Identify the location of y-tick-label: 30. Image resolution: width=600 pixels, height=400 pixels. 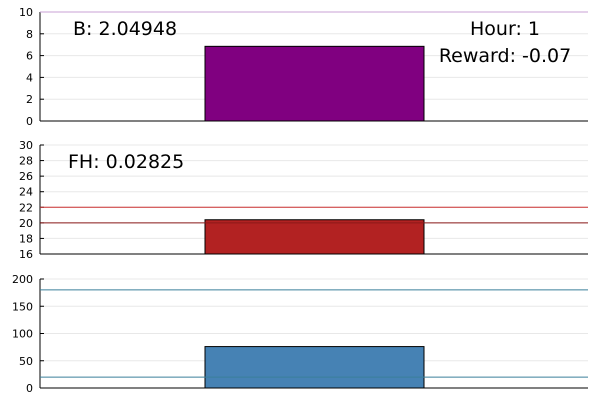
(26, 145).